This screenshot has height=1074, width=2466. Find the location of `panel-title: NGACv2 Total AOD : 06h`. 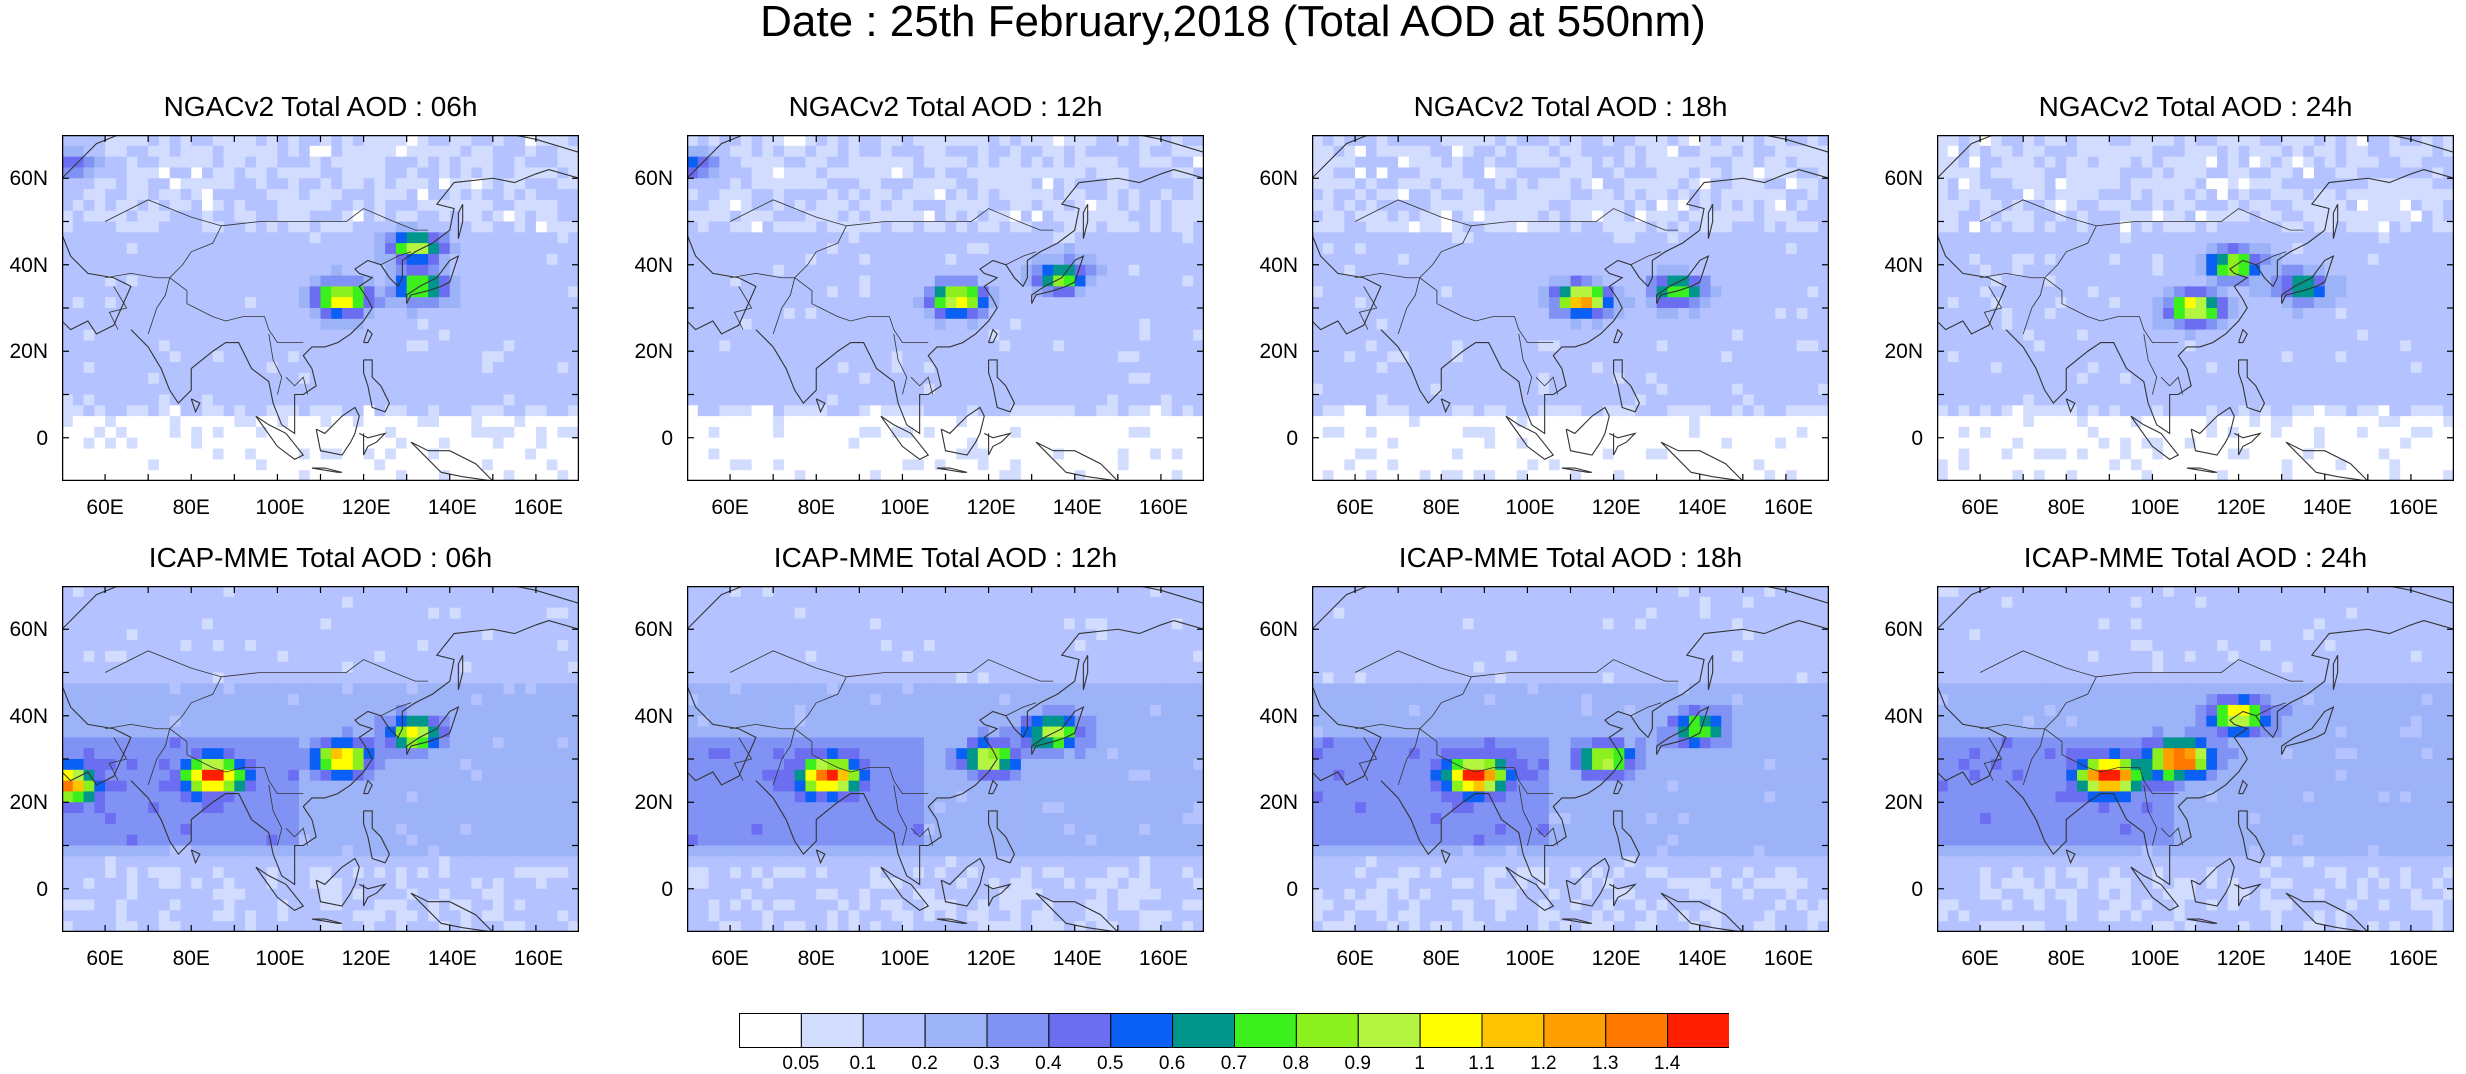

panel-title: NGACv2 Total AOD : 06h is located at coordinates (320, 107).